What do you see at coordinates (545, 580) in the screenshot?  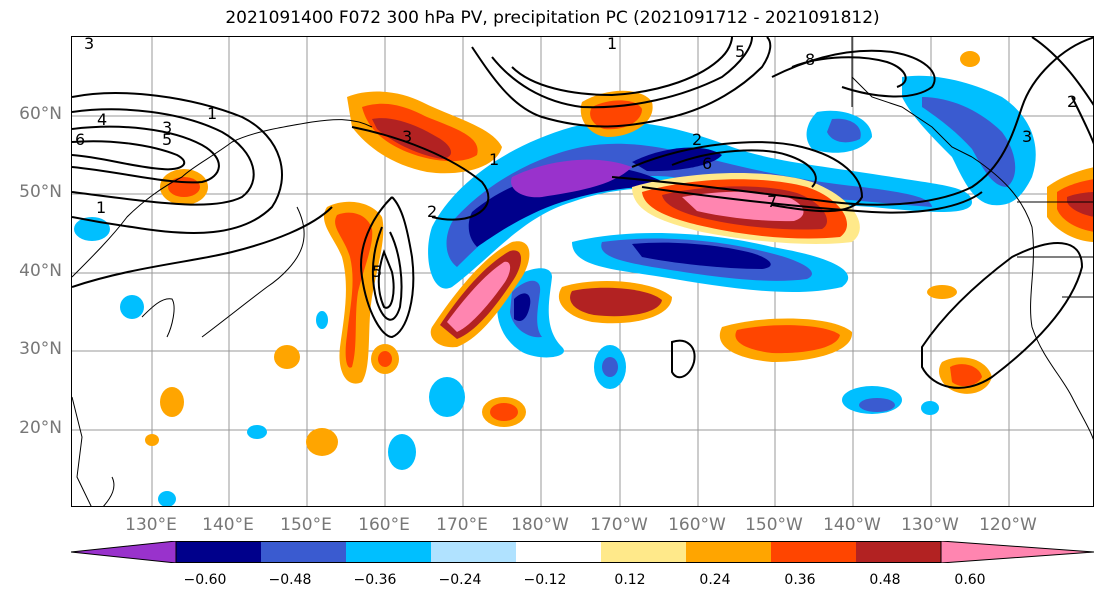 I see `colorbar-tick-label: −0.12` at bounding box center [545, 580].